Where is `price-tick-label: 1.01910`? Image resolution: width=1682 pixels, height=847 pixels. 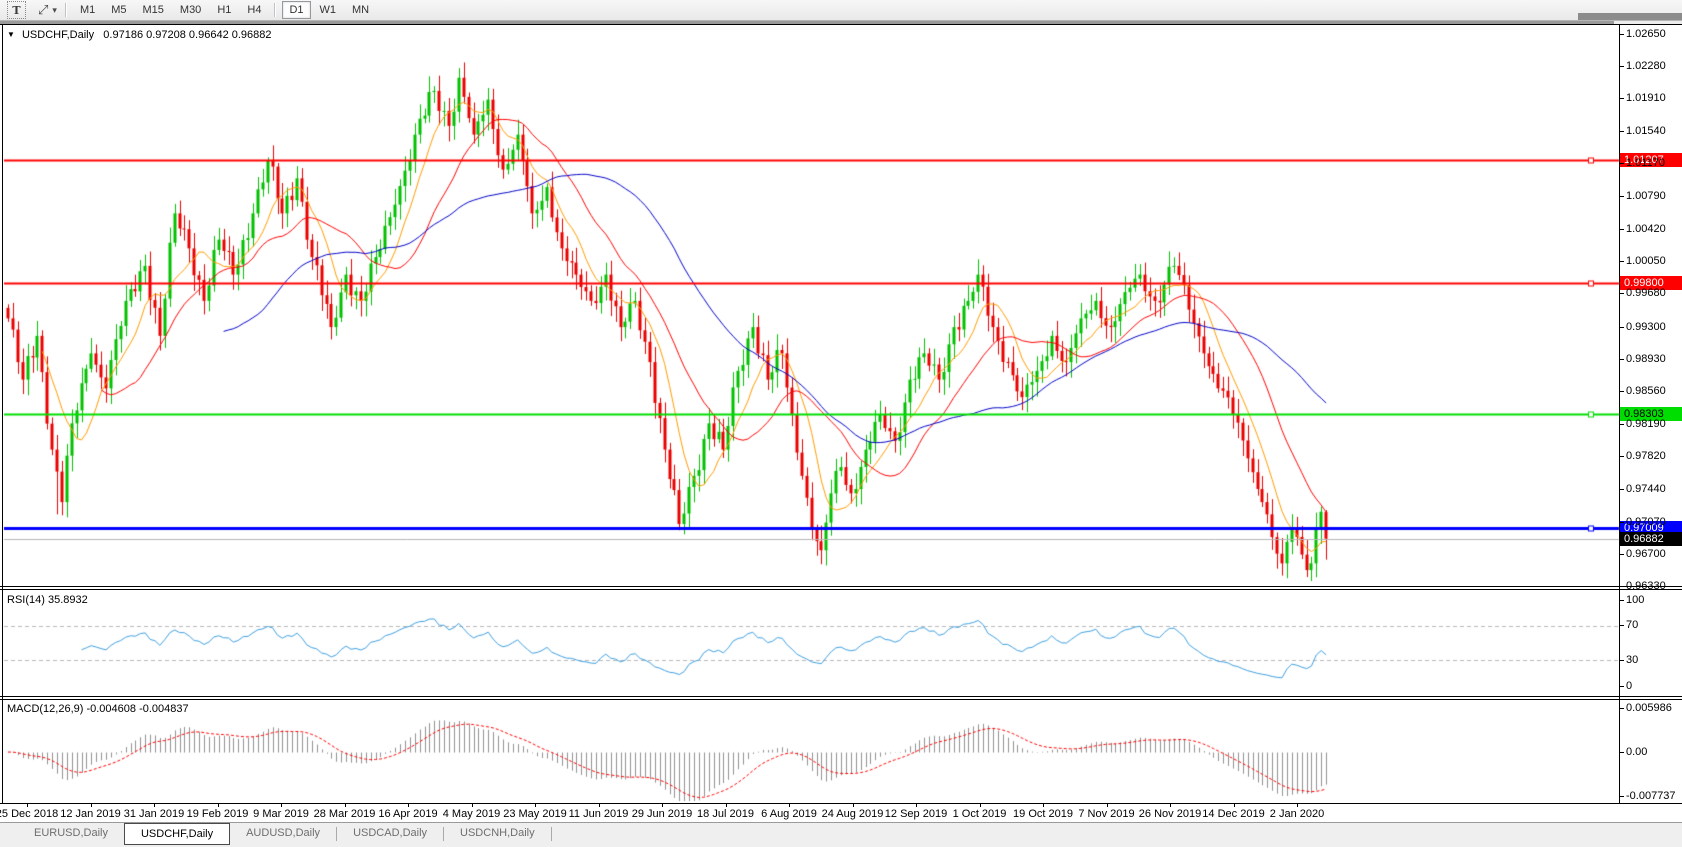
price-tick-label: 1.01910 is located at coordinates (1646, 98).